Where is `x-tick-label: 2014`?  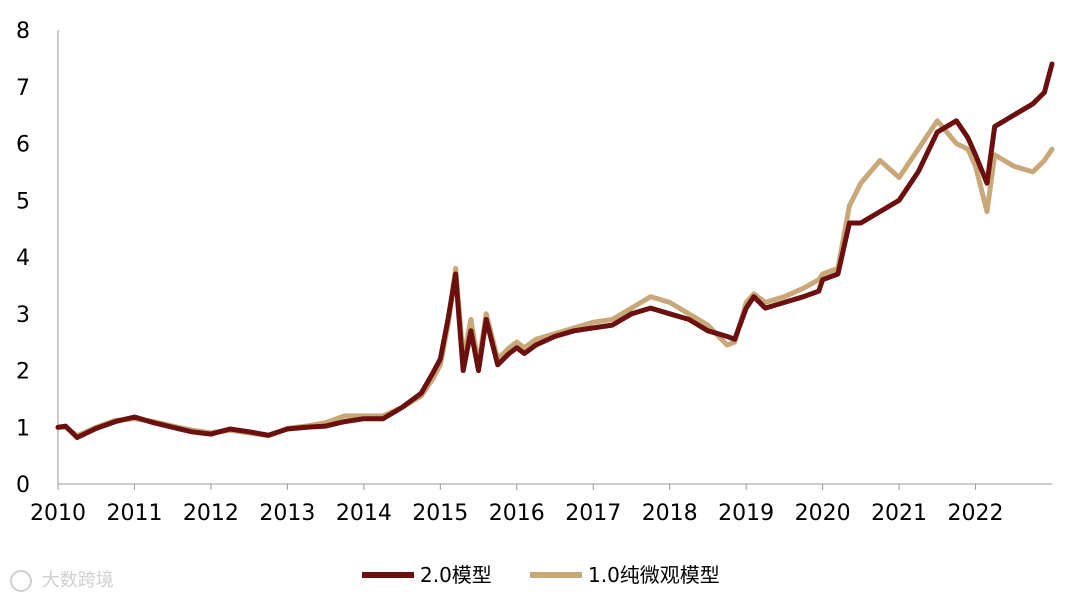
x-tick-label: 2014 is located at coordinates (364, 513).